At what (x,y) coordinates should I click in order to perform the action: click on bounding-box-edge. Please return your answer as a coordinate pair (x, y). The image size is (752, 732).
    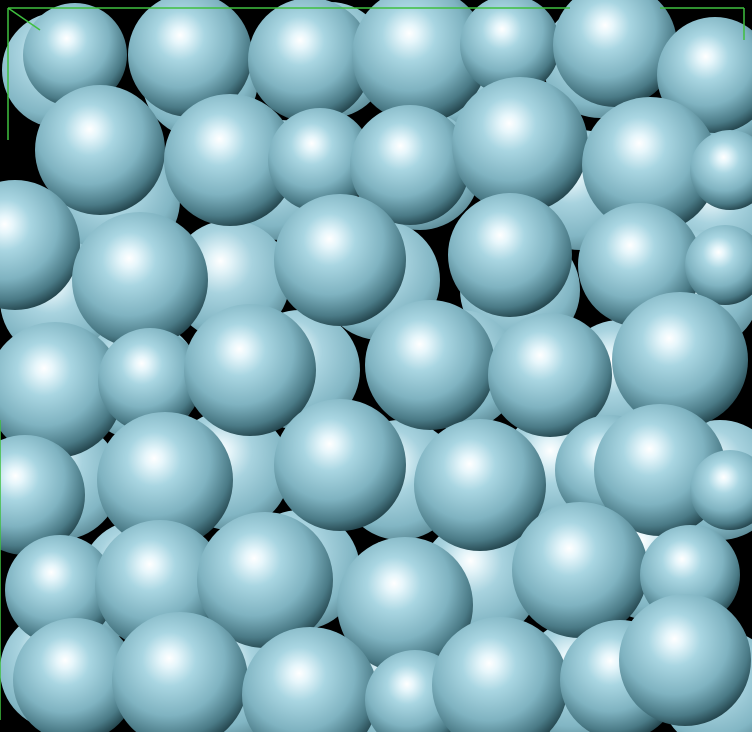
    Looking at the image, I should click on (24, 19).